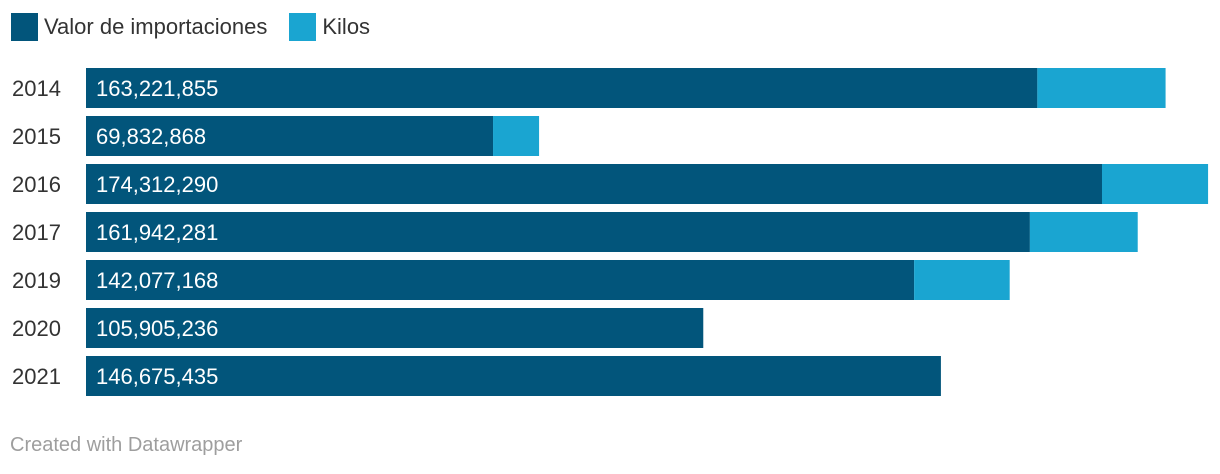 The height and width of the screenshot is (474, 1220). Describe the element at coordinates (156, 26) in the screenshot. I see `legend-label-valor: Valor de importaciones` at that location.